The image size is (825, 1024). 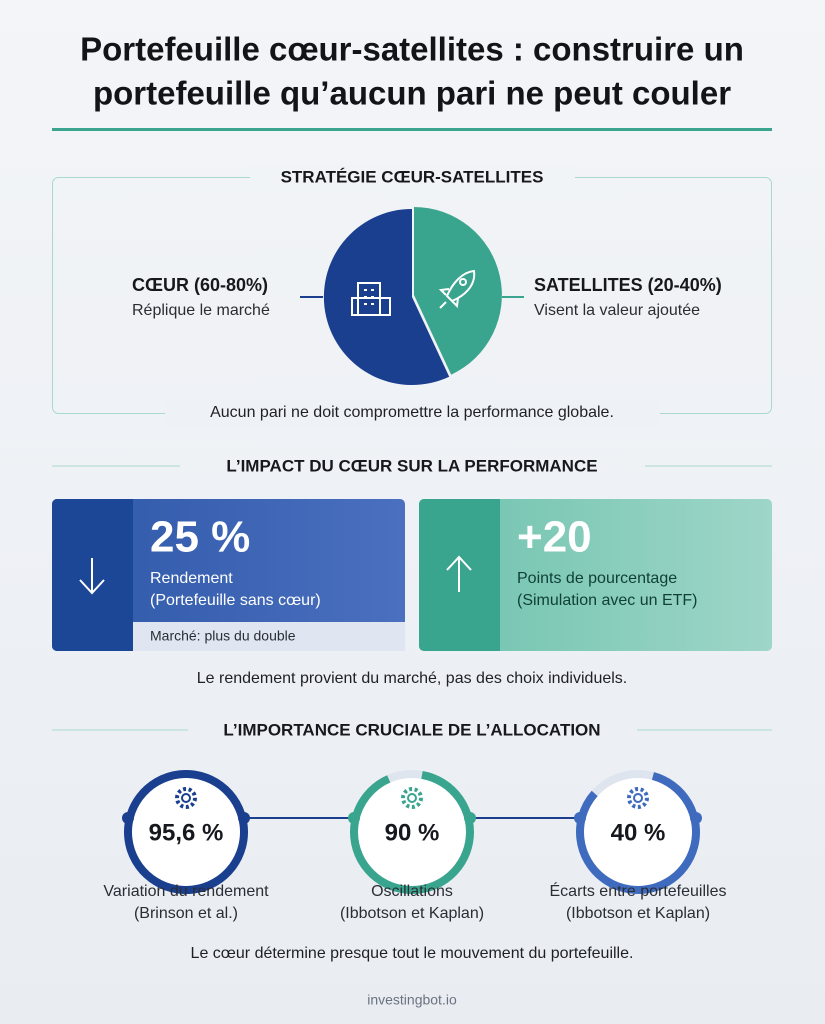 What do you see at coordinates (412, 891) in the screenshot?
I see `ring-label: Oscillations` at bounding box center [412, 891].